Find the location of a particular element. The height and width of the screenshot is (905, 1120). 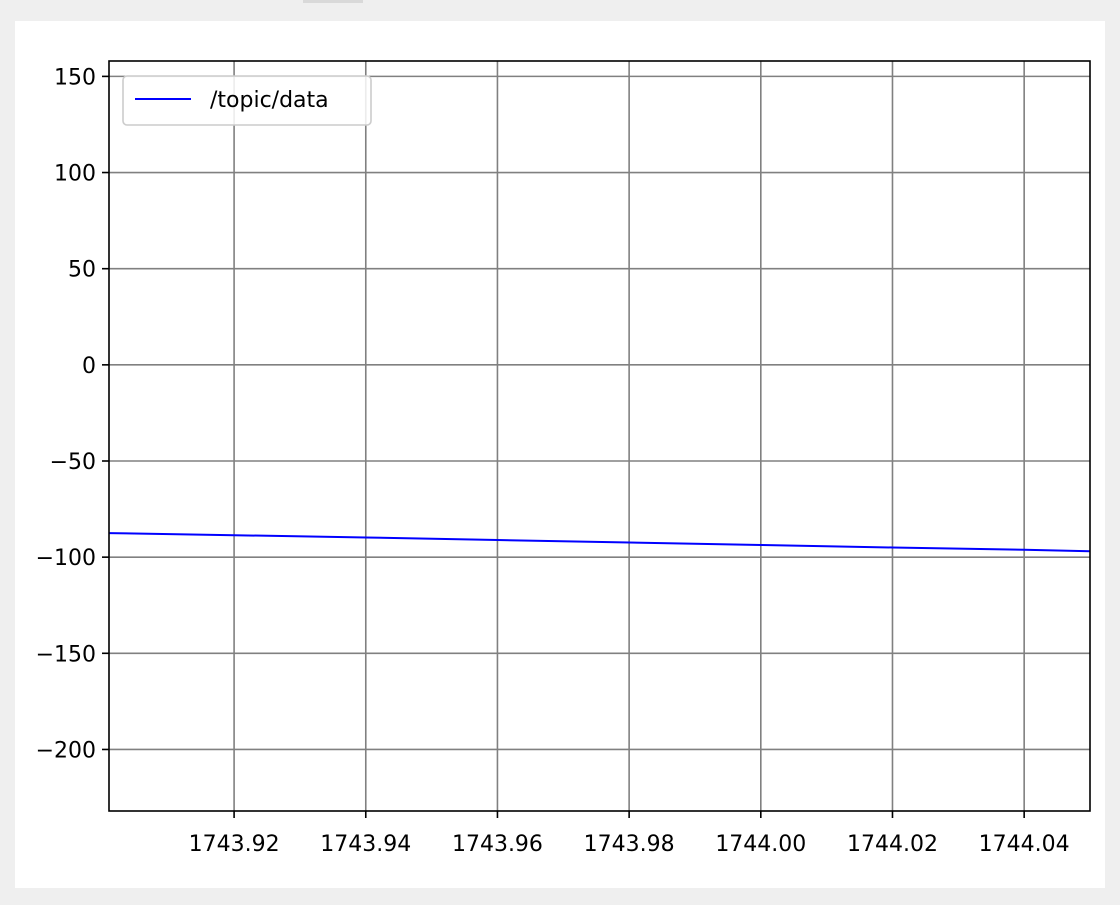

y-tick-label: −100 is located at coordinates (66, 558).